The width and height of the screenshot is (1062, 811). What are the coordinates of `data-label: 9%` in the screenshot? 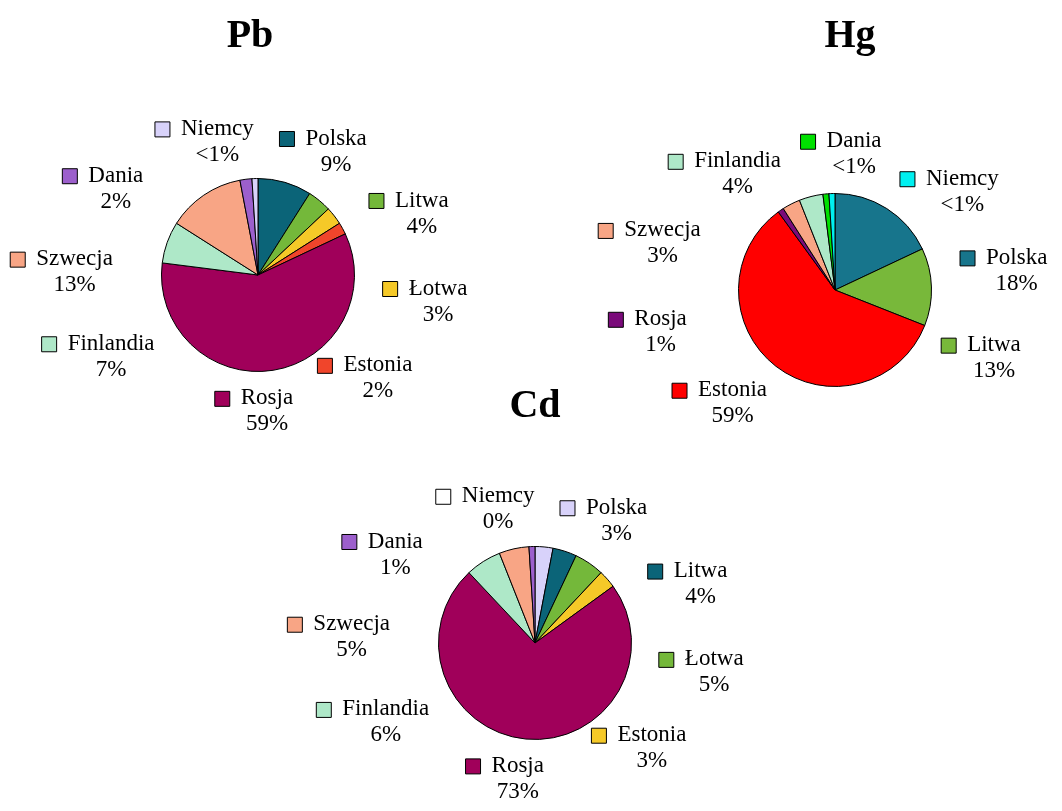 It's located at (336, 163).